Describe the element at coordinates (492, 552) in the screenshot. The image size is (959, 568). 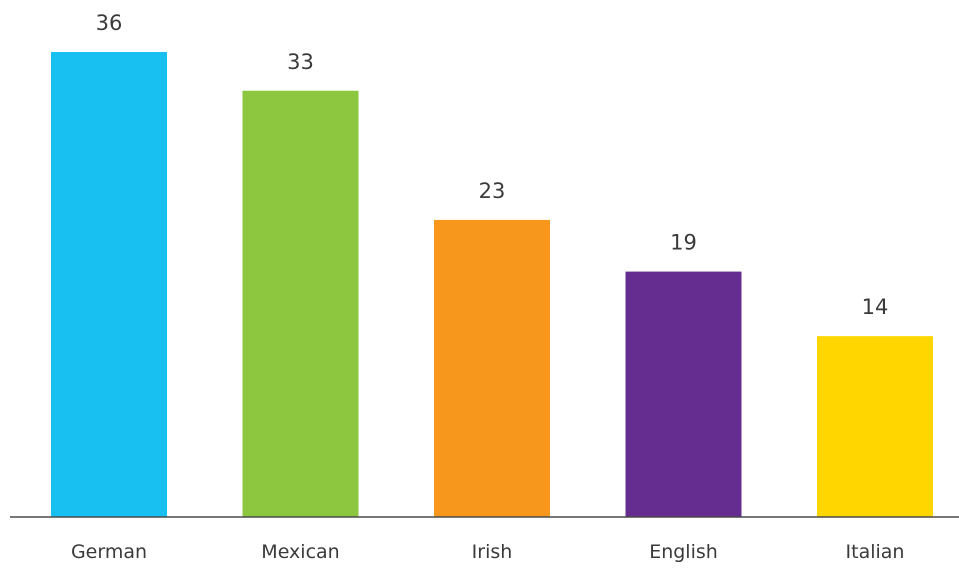
I see `category-label-irish: Irish` at that location.